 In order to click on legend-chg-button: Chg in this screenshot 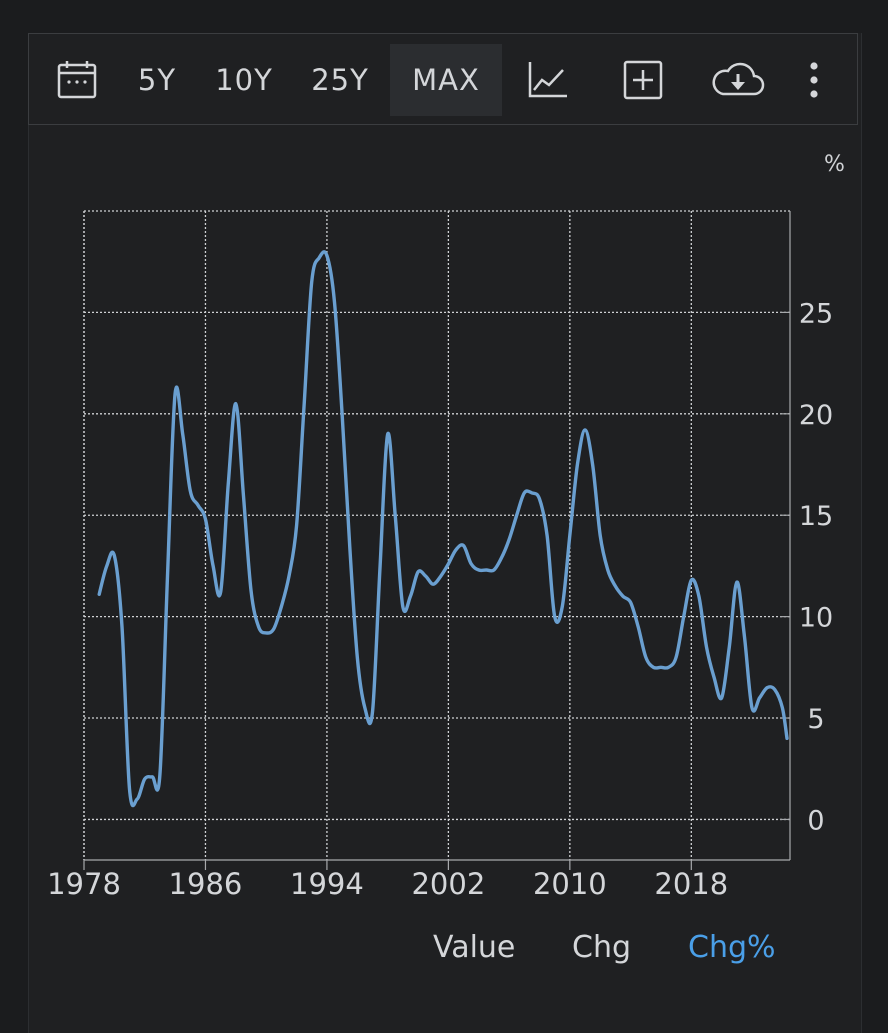, I will do `click(602, 947)`.